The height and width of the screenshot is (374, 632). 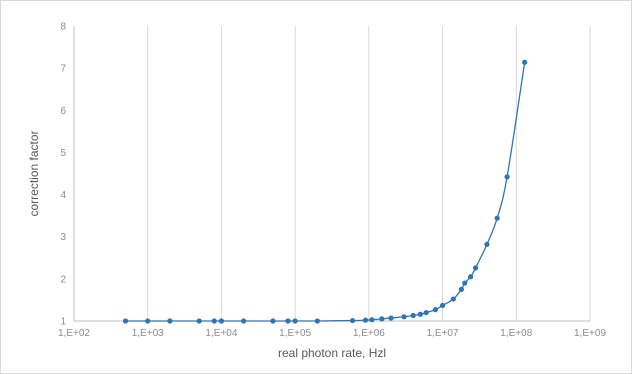 I want to click on y-tick-label: 4, so click(x=63, y=195).